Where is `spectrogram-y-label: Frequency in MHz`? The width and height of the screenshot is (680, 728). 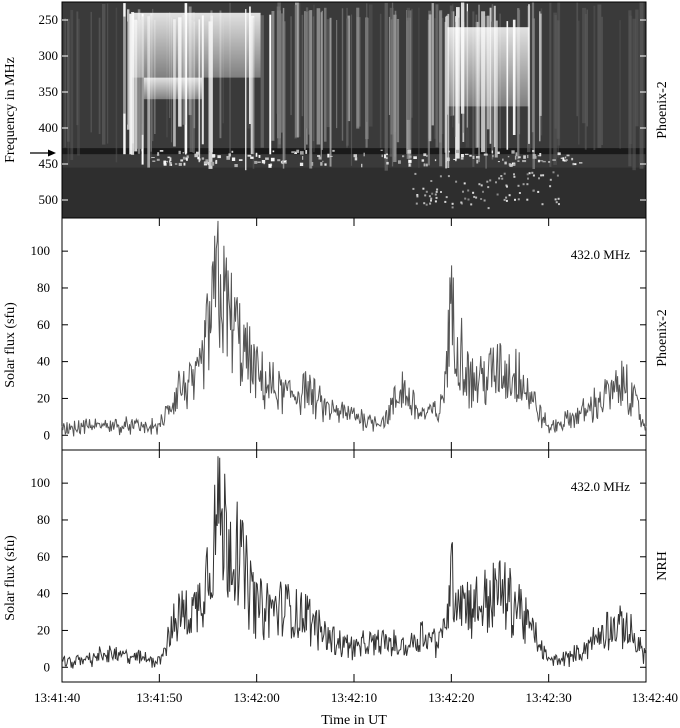
spectrogram-y-label: Frequency in MHz is located at coordinates (10, 110).